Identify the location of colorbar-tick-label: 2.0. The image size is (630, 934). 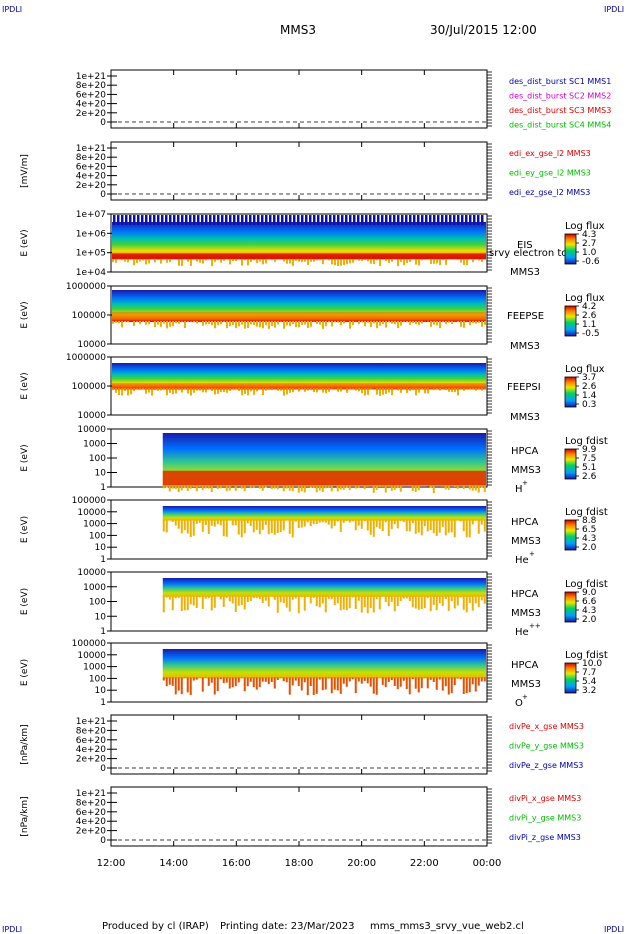
(589, 620).